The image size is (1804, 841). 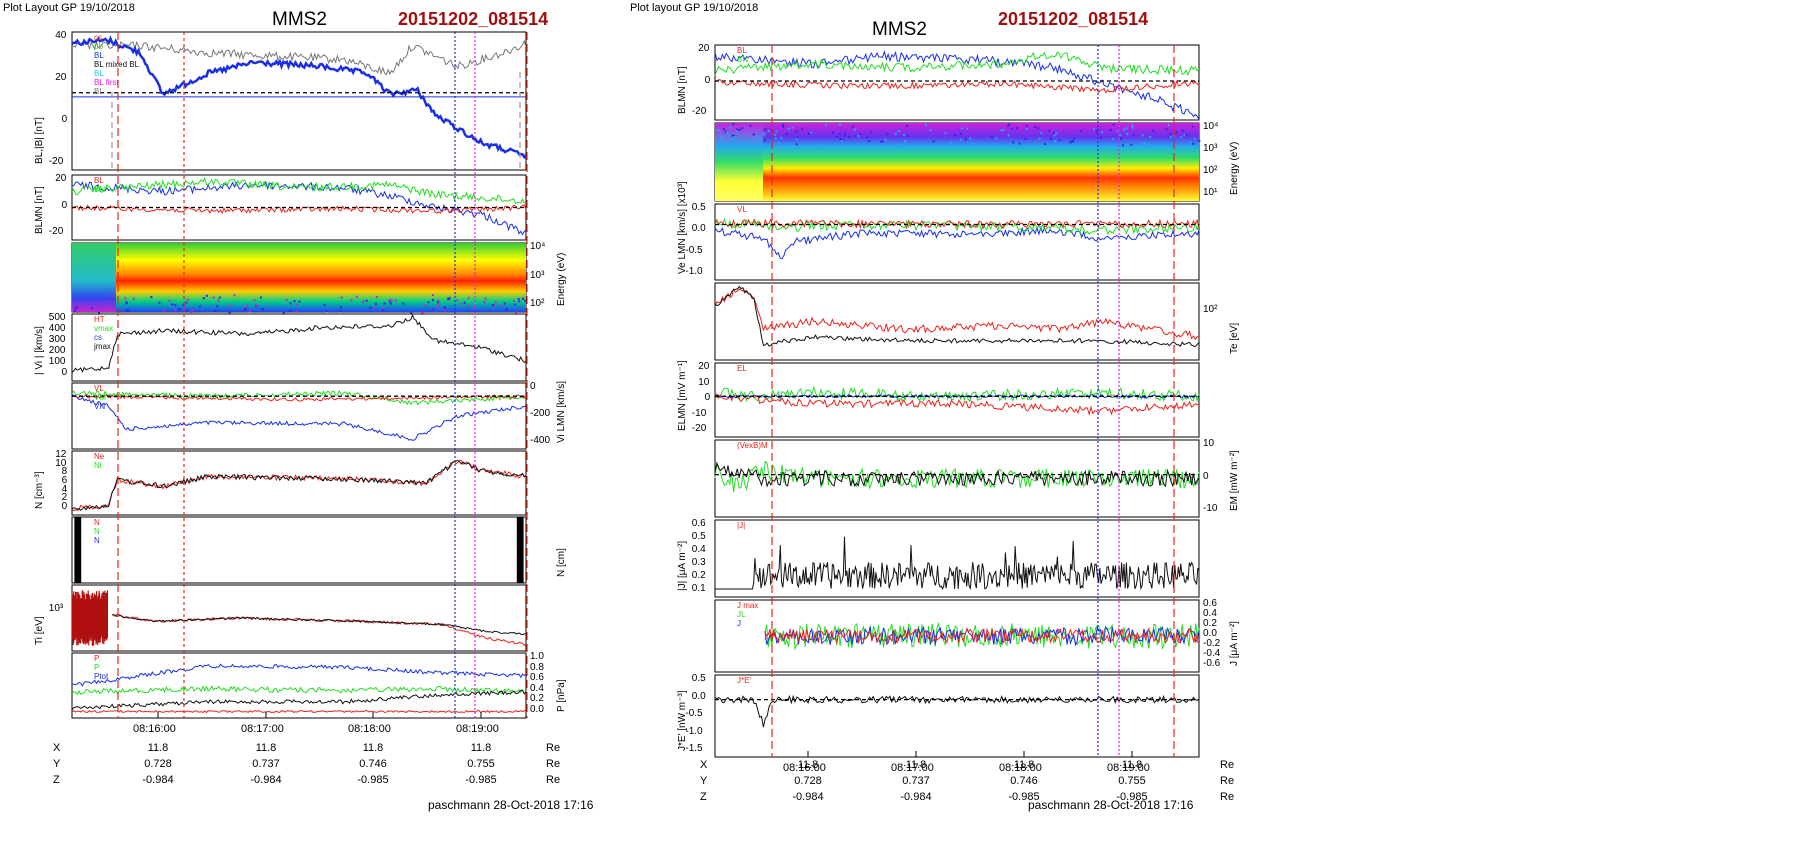 What do you see at coordinates (682, 90) in the screenshot?
I see `right-axis-label: BLMN [nT]` at bounding box center [682, 90].